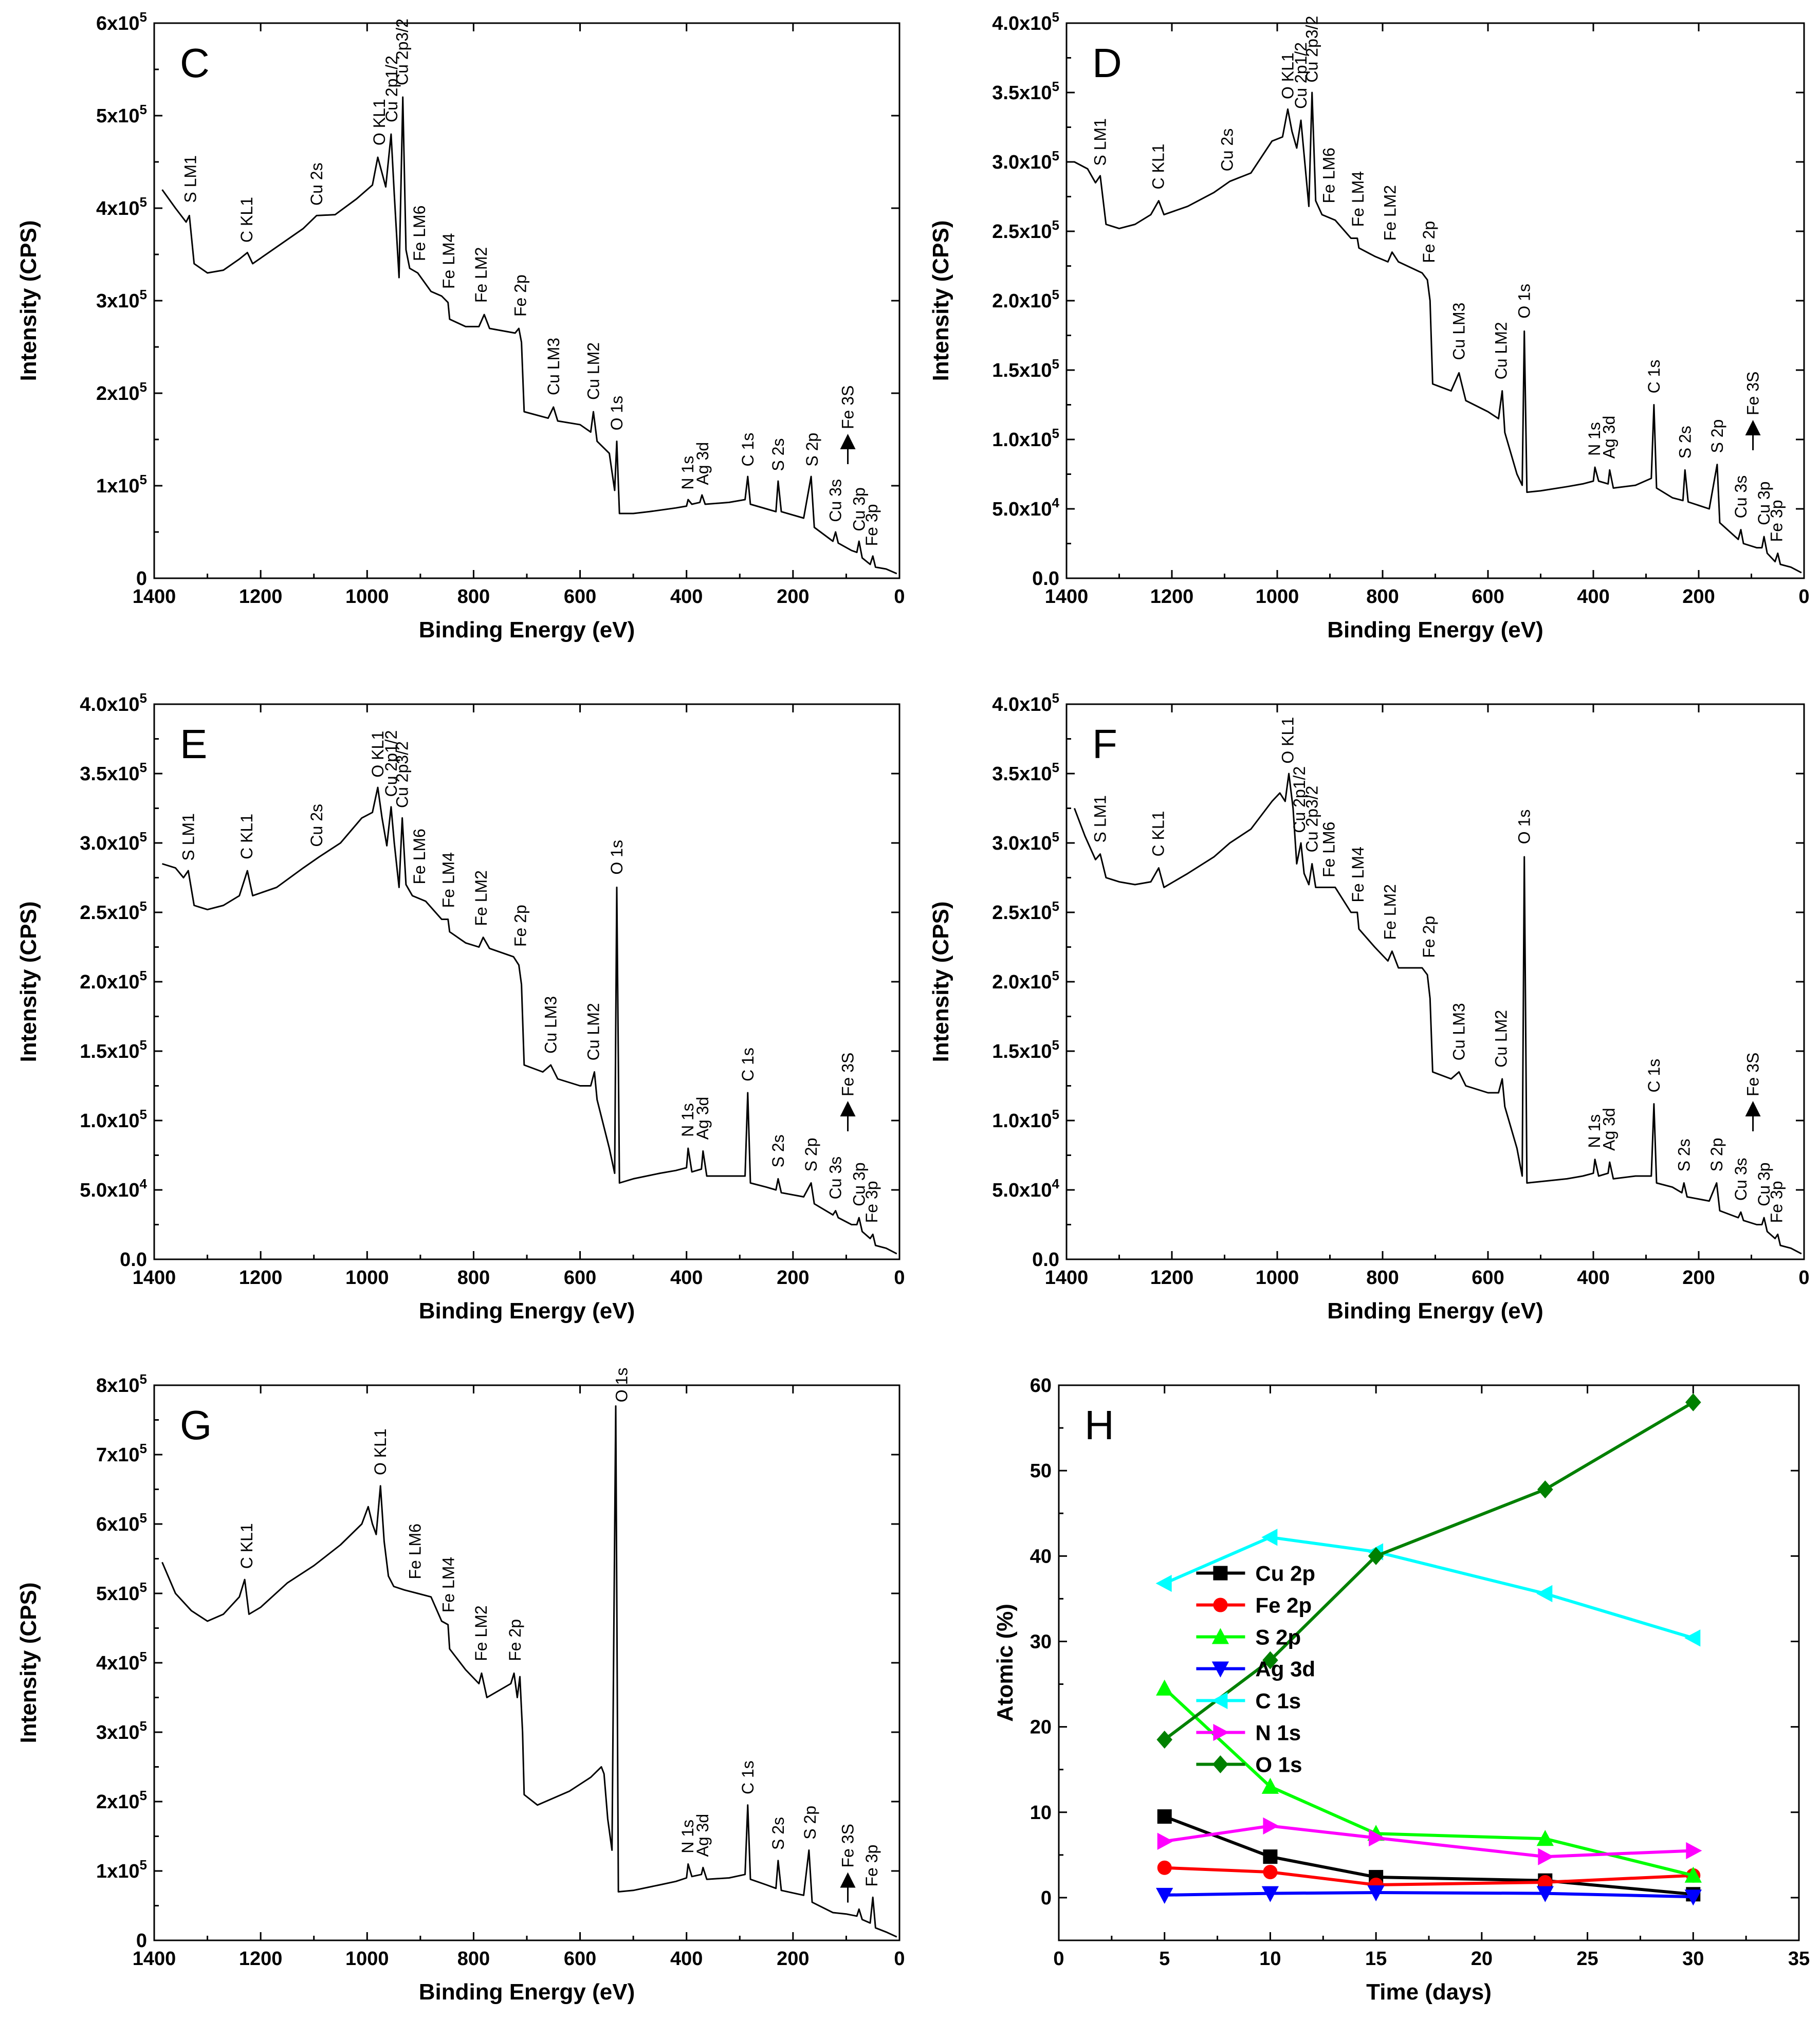 The height and width of the screenshot is (2019, 1820). Describe the element at coordinates (748, 450) in the screenshot. I see `peak-label: C 1s` at that location.